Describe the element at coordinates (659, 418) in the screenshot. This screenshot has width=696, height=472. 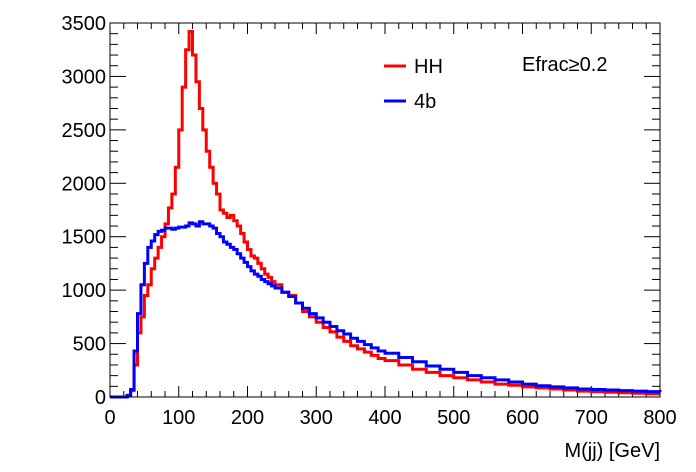
I see `x-tick-label: 800` at that location.